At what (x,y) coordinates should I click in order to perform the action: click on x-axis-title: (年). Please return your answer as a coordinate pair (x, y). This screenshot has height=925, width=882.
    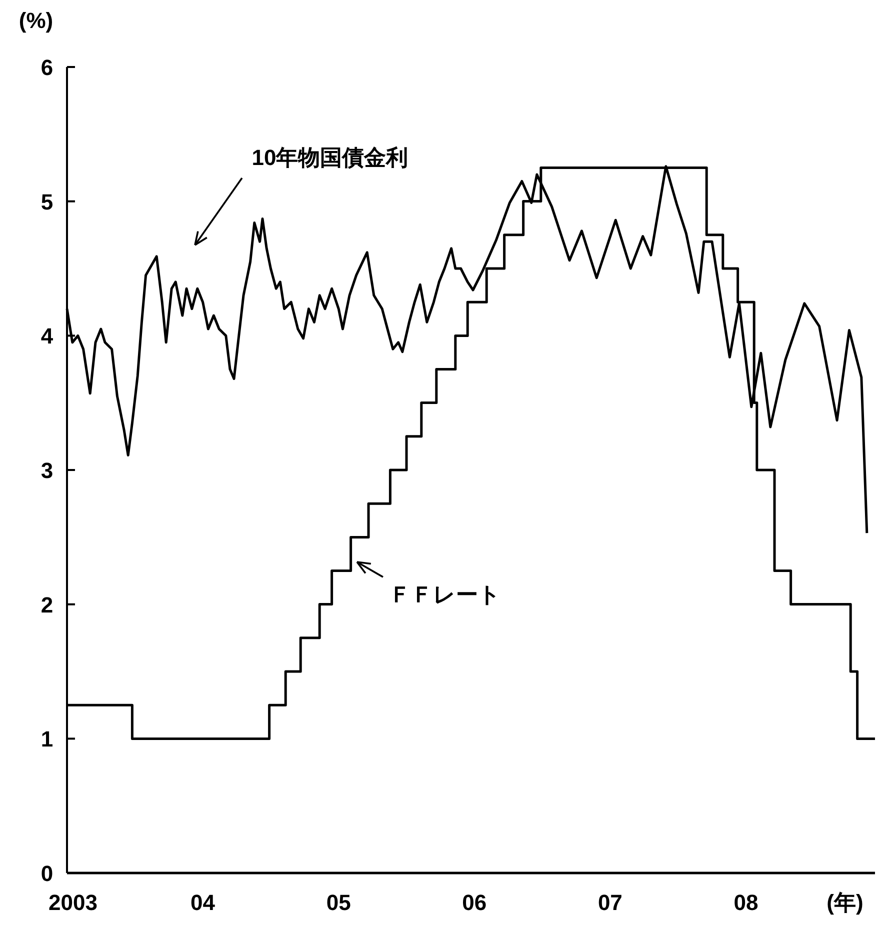
    Looking at the image, I should click on (845, 902).